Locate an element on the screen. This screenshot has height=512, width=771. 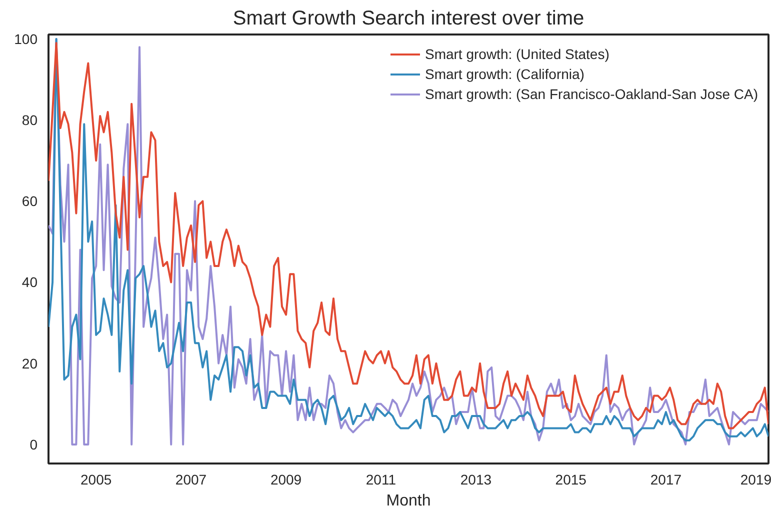
y-tick-label: 100 is located at coordinates (26, 38).